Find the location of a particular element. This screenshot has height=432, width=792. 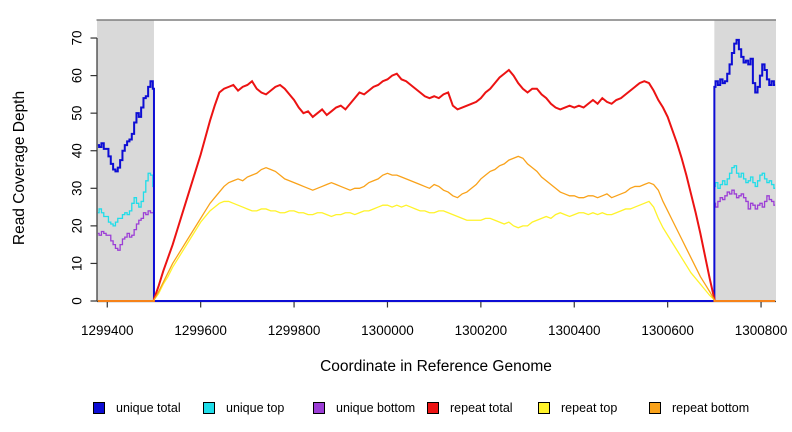

x-tick-label: 1300000 is located at coordinates (387, 330).